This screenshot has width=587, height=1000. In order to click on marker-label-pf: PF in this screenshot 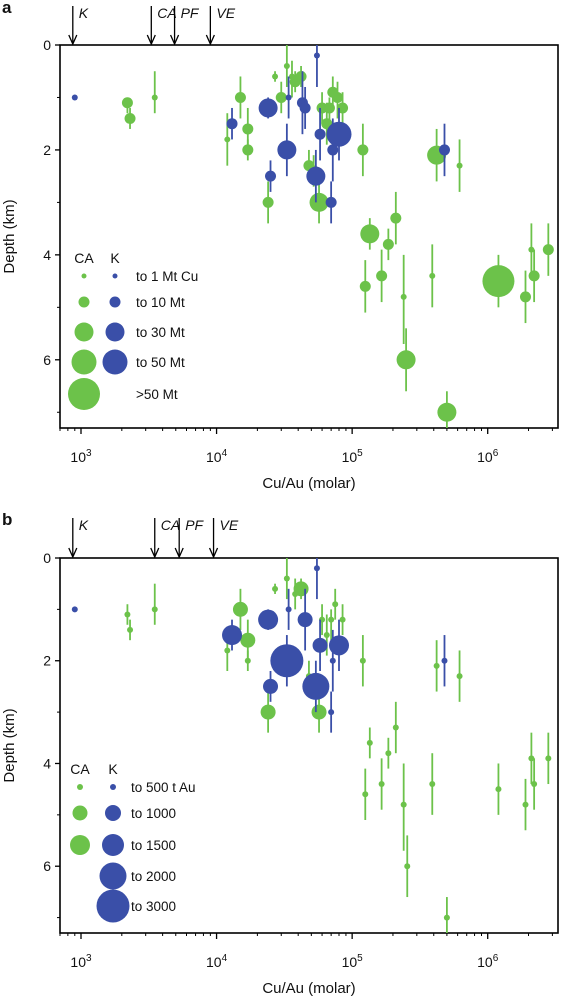, I will do `click(190, 13)`.